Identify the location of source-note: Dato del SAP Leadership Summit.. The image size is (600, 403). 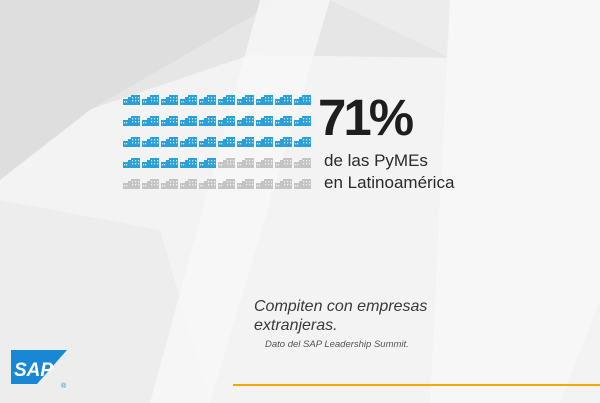
(337, 344).